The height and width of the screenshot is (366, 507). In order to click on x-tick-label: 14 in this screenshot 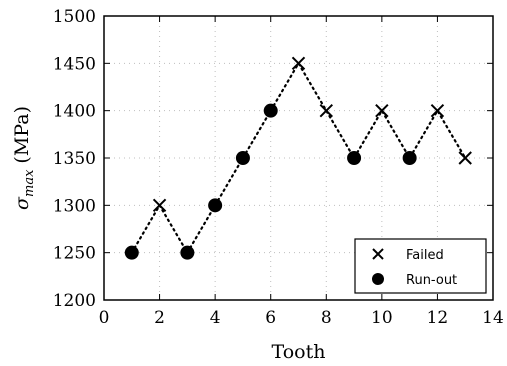, I will do `click(493, 318)`.